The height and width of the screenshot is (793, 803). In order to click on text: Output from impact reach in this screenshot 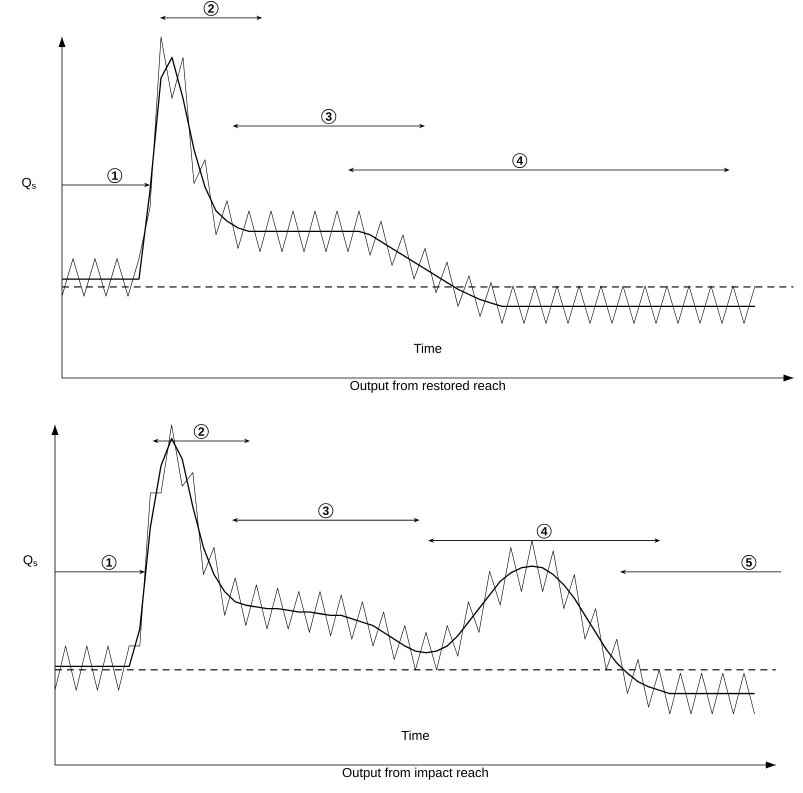, I will do `click(415, 774)`.